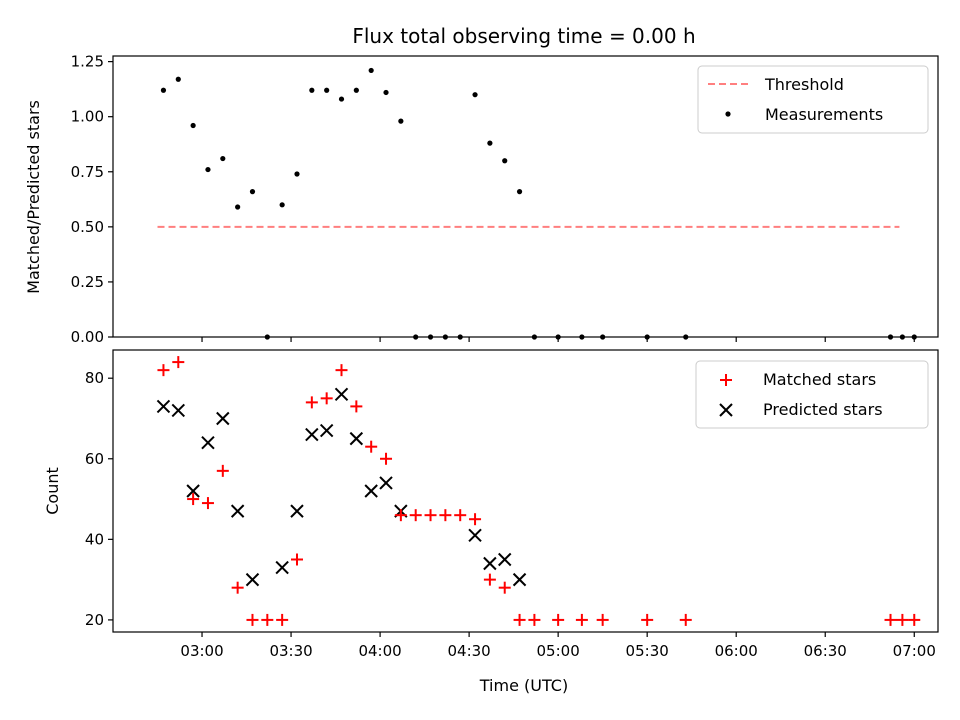 The height and width of the screenshot is (720, 960). What do you see at coordinates (87, 227) in the screenshot?
I see `top-ytick-label: 0.50` at bounding box center [87, 227].